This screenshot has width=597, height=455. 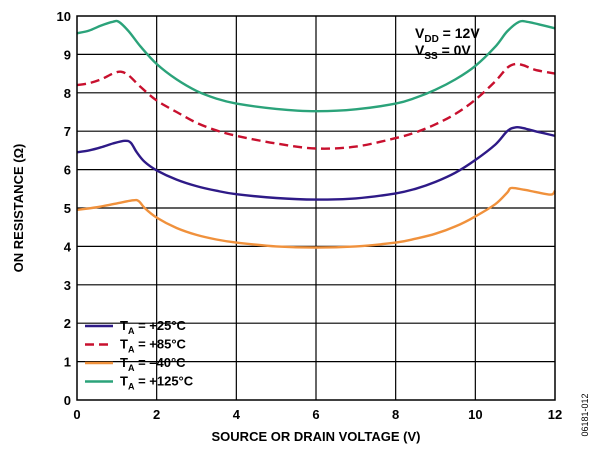 What do you see at coordinates (316, 217) in the screenshot?
I see `series-line-minus40c` at bounding box center [316, 217].